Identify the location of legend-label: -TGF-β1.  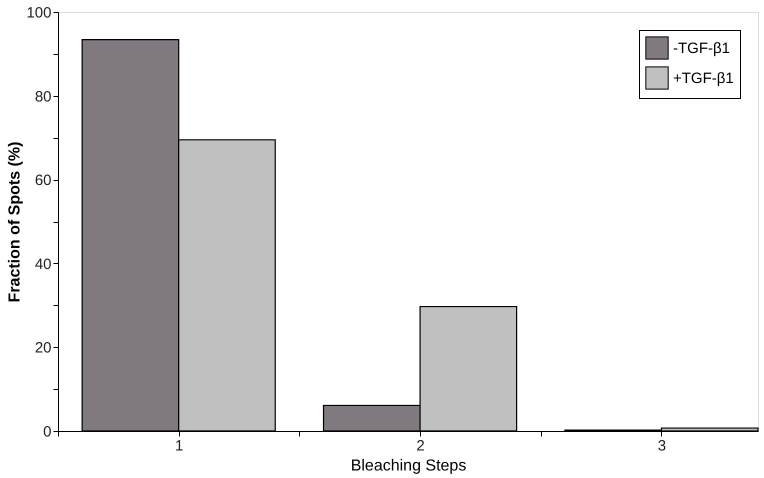
(701, 48).